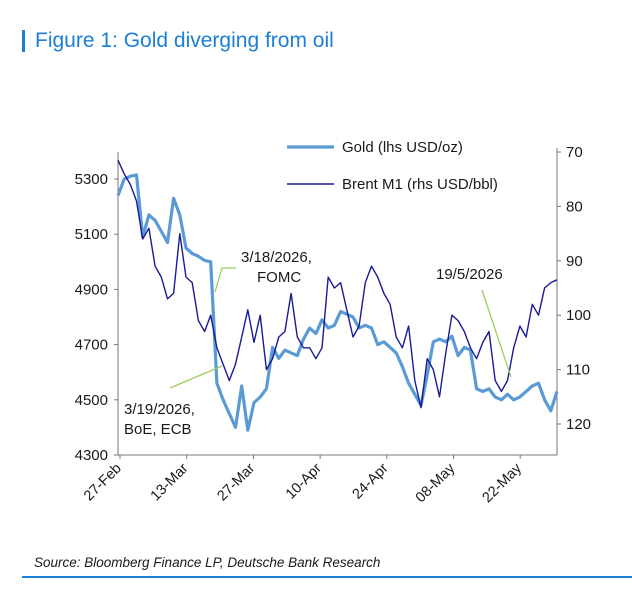 This screenshot has width=632, height=601. Describe the element at coordinates (279, 277) in the screenshot. I see `annotation-label: FOMC` at that location.